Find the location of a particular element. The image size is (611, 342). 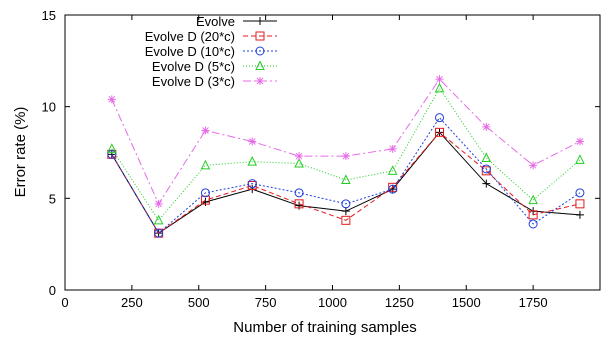

x-tick-label: 250 is located at coordinates (132, 302).